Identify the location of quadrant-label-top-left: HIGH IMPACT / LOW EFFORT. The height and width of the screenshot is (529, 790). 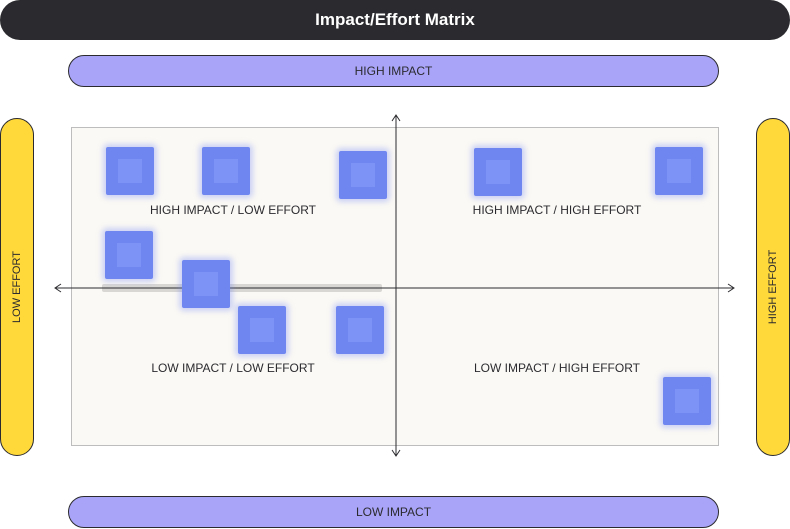
(233, 210).